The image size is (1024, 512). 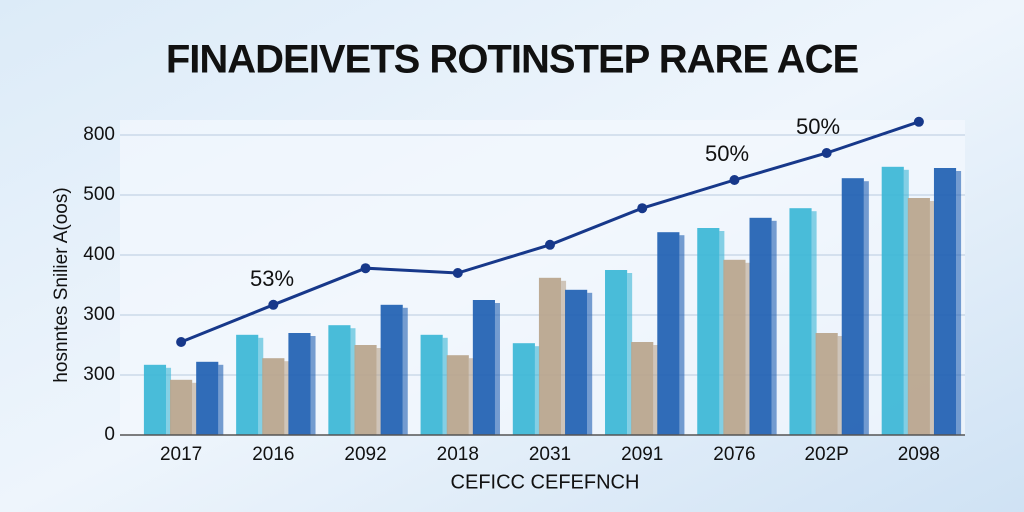 What do you see at coordinates (273, 454) in the screenshot?
I see `x-tick-label: 2016` at bounding box center [273, 454].